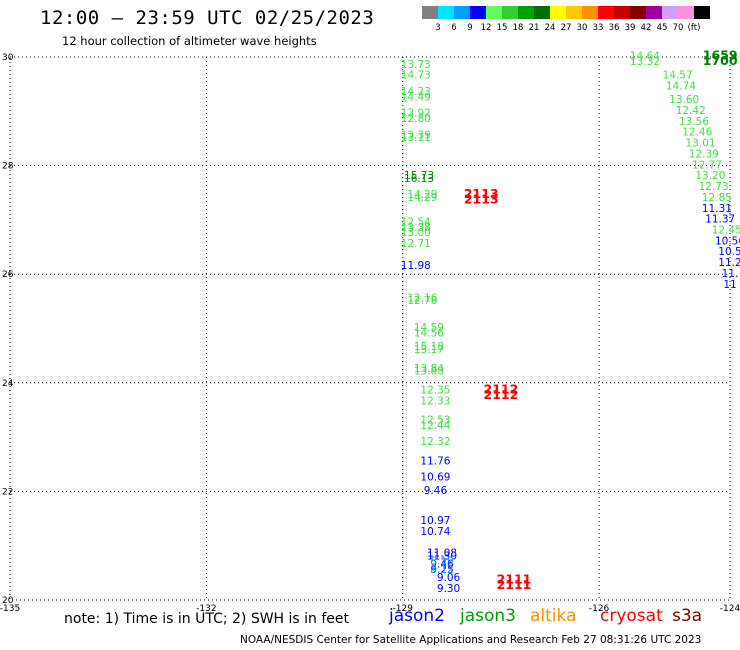  What do you see at coordinates (550, 28) in the screenshot?
I see `colorbar-tick-label: 24` at bounding box center [550, 28].